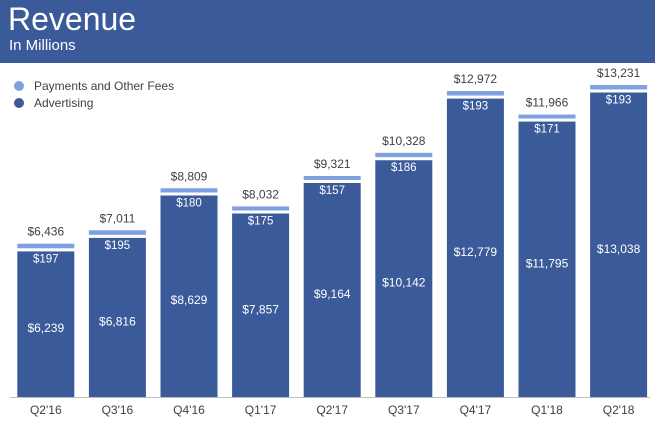 The height and width of the screenshot is (423, 655). Describe the element at coordinates (476, 410) in the screenshot. I see `x-tick-label: Q4'17` at that location.